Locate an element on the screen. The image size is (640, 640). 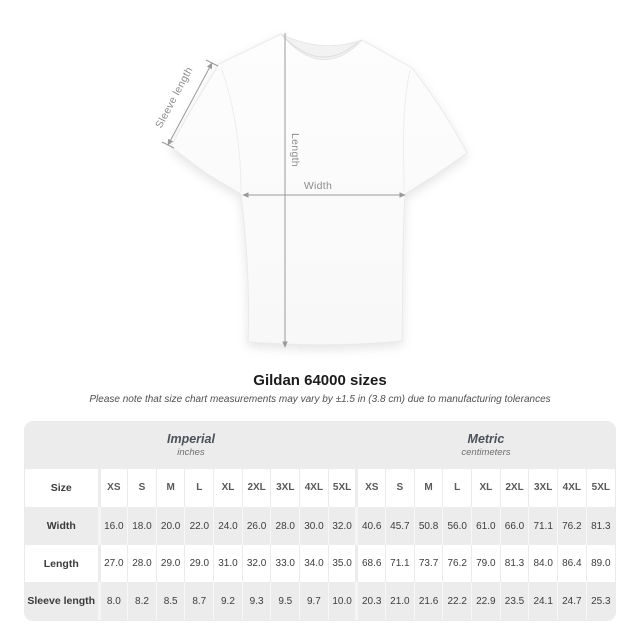
size-value-cell: 24.7 is located at coordinates (572, 601).